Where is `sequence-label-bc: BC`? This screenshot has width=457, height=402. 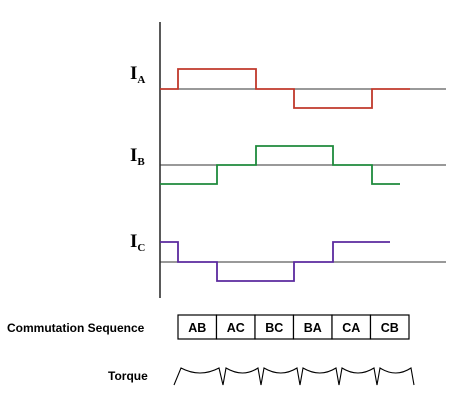
sequence-label-bc: BC is located at coordinates (274, 328).